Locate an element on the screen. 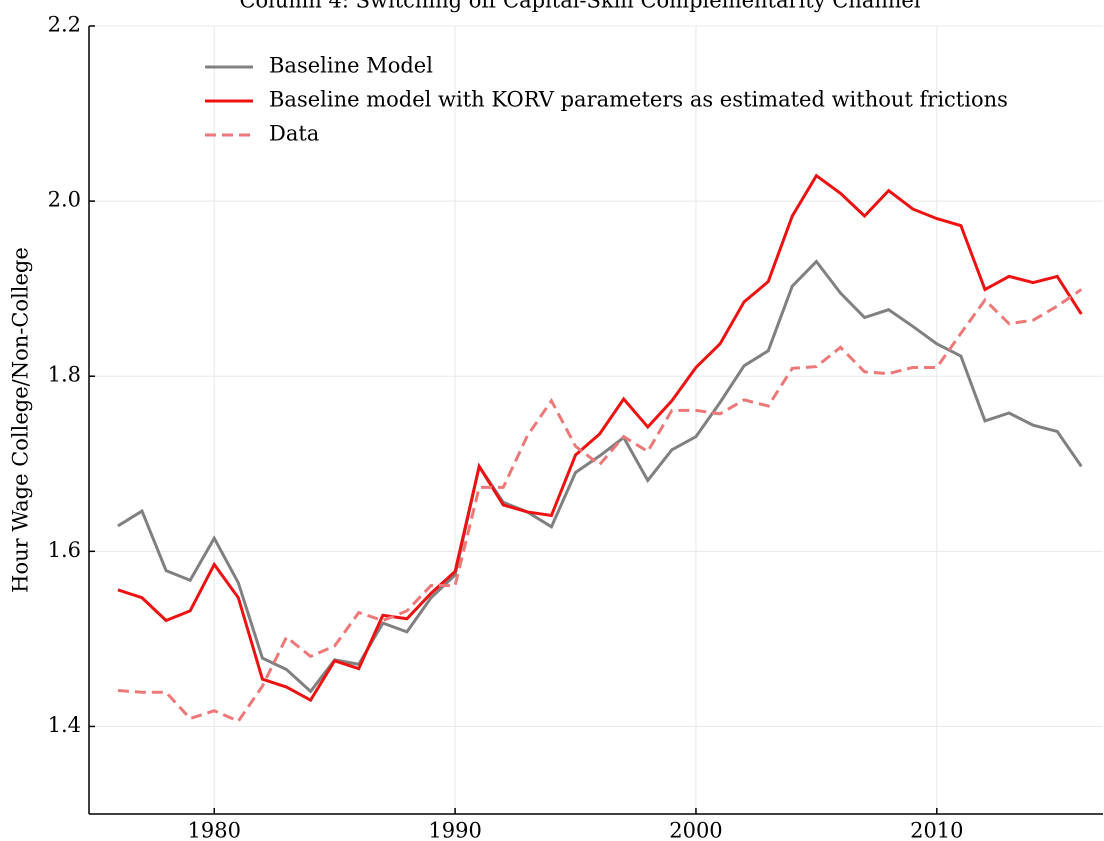 The height and width of the screenshot is (841, 1104). x-tick-label: 2010 is located at coordinates (936, 830).